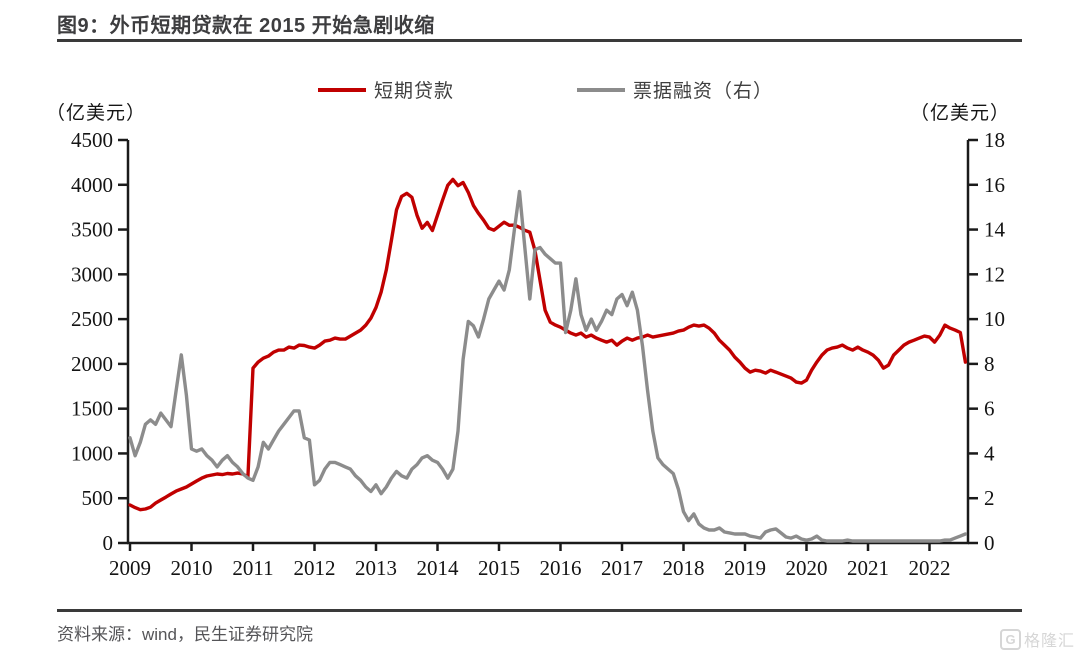 Image resolution: width=1080 pixels, height=656 pixels. I want to click on legend-label: 票据融资（右）, so click(703, 91).